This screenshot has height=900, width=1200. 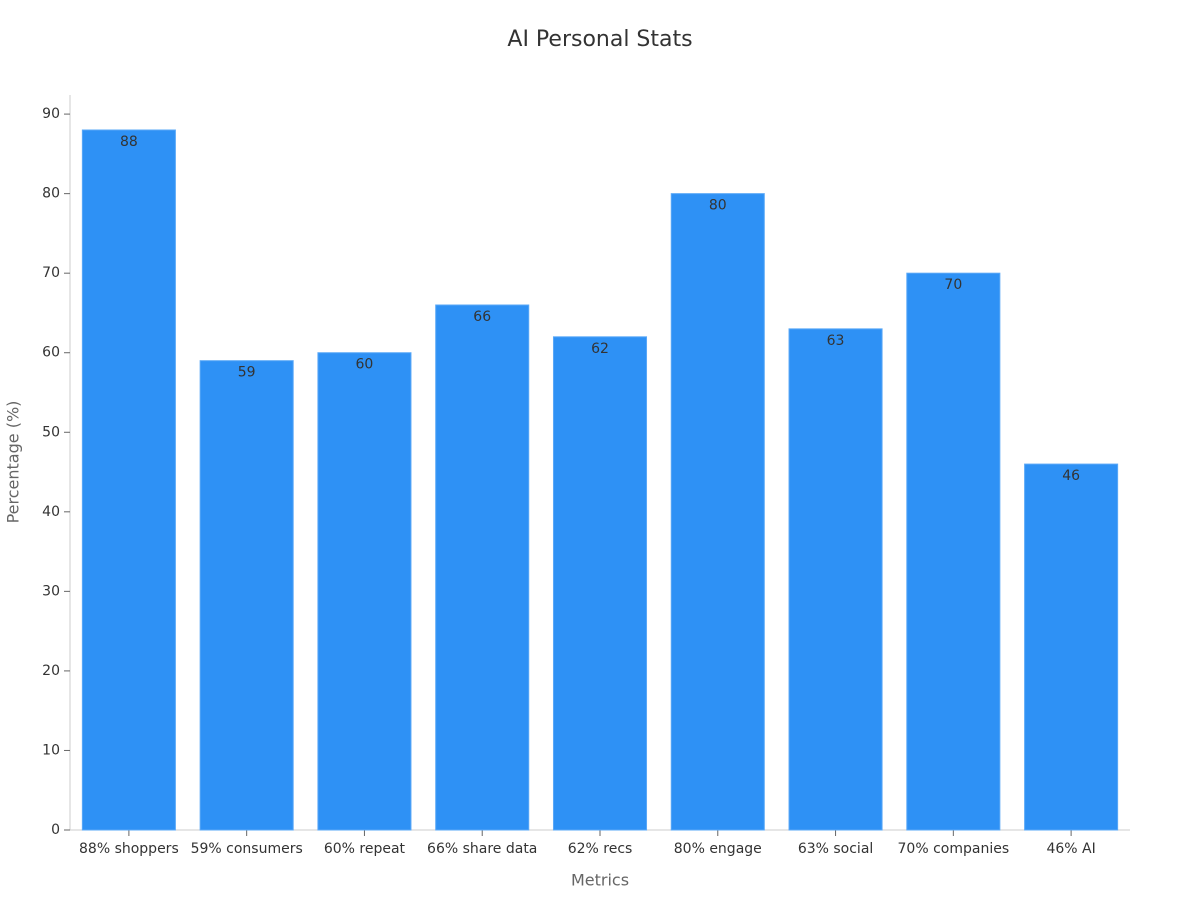 What do you see at coordinates (599, 39) in the screenshot?
I see `chart-title: AI Personal Stats` at bounding box center [599, 39].